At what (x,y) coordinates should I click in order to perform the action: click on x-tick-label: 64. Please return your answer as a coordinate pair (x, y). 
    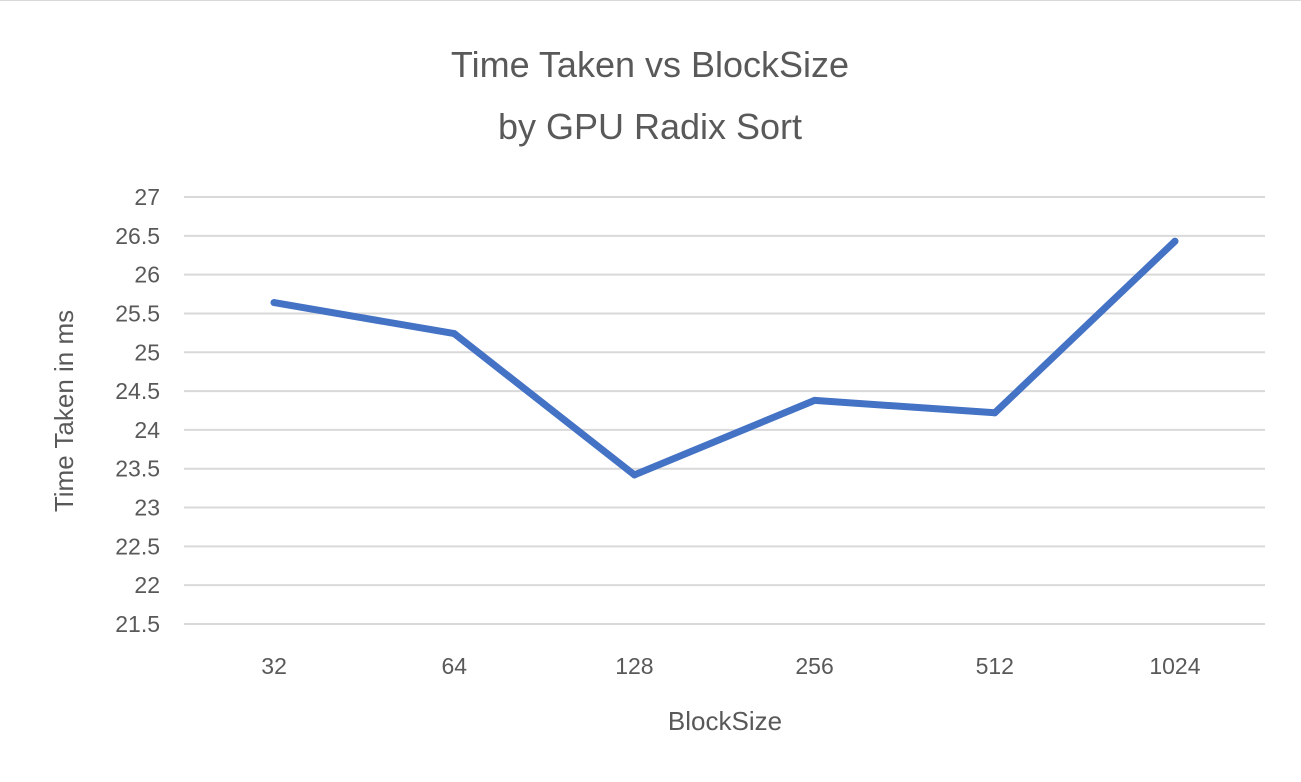
    Looking at the image, I should click on (454, 666).